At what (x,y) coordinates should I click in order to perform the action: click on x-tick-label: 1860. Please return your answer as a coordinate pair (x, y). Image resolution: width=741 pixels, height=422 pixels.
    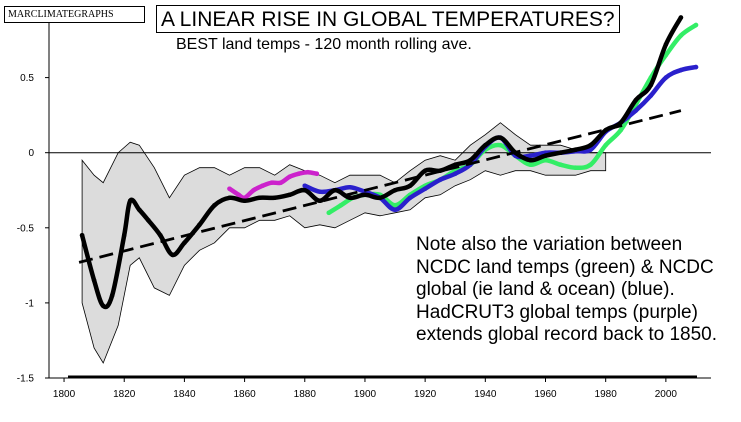
    Looking at the image, I should click on (244, 394).